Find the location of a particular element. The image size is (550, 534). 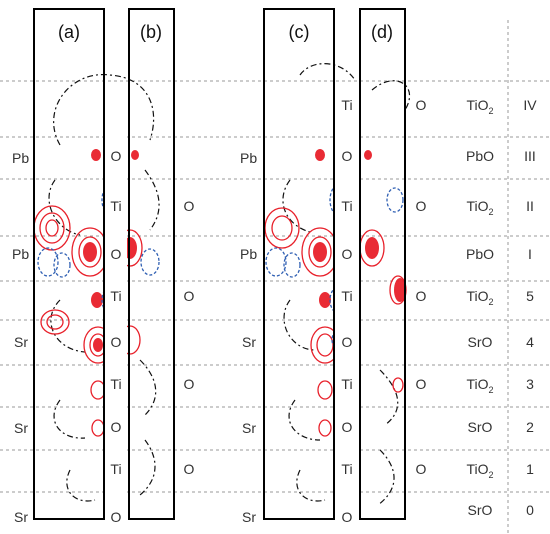

panel-a-frame is located at coordinates (69, 264).